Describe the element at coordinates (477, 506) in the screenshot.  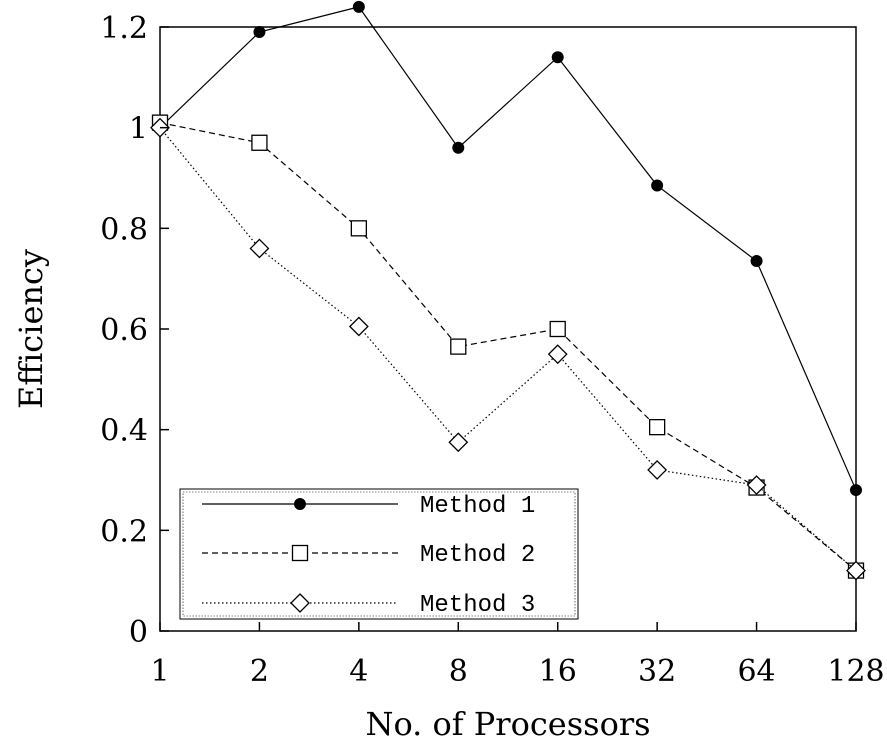
I see `legend-label-1: Method 1` at that location.